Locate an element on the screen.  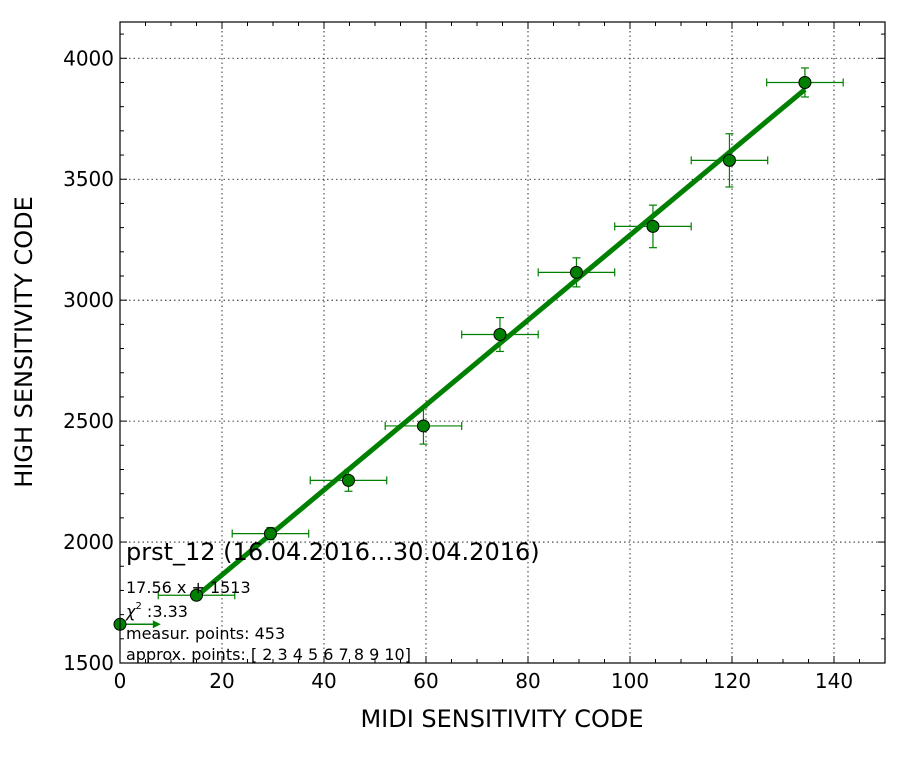
arrow-head is located at coordinates (156, 624).